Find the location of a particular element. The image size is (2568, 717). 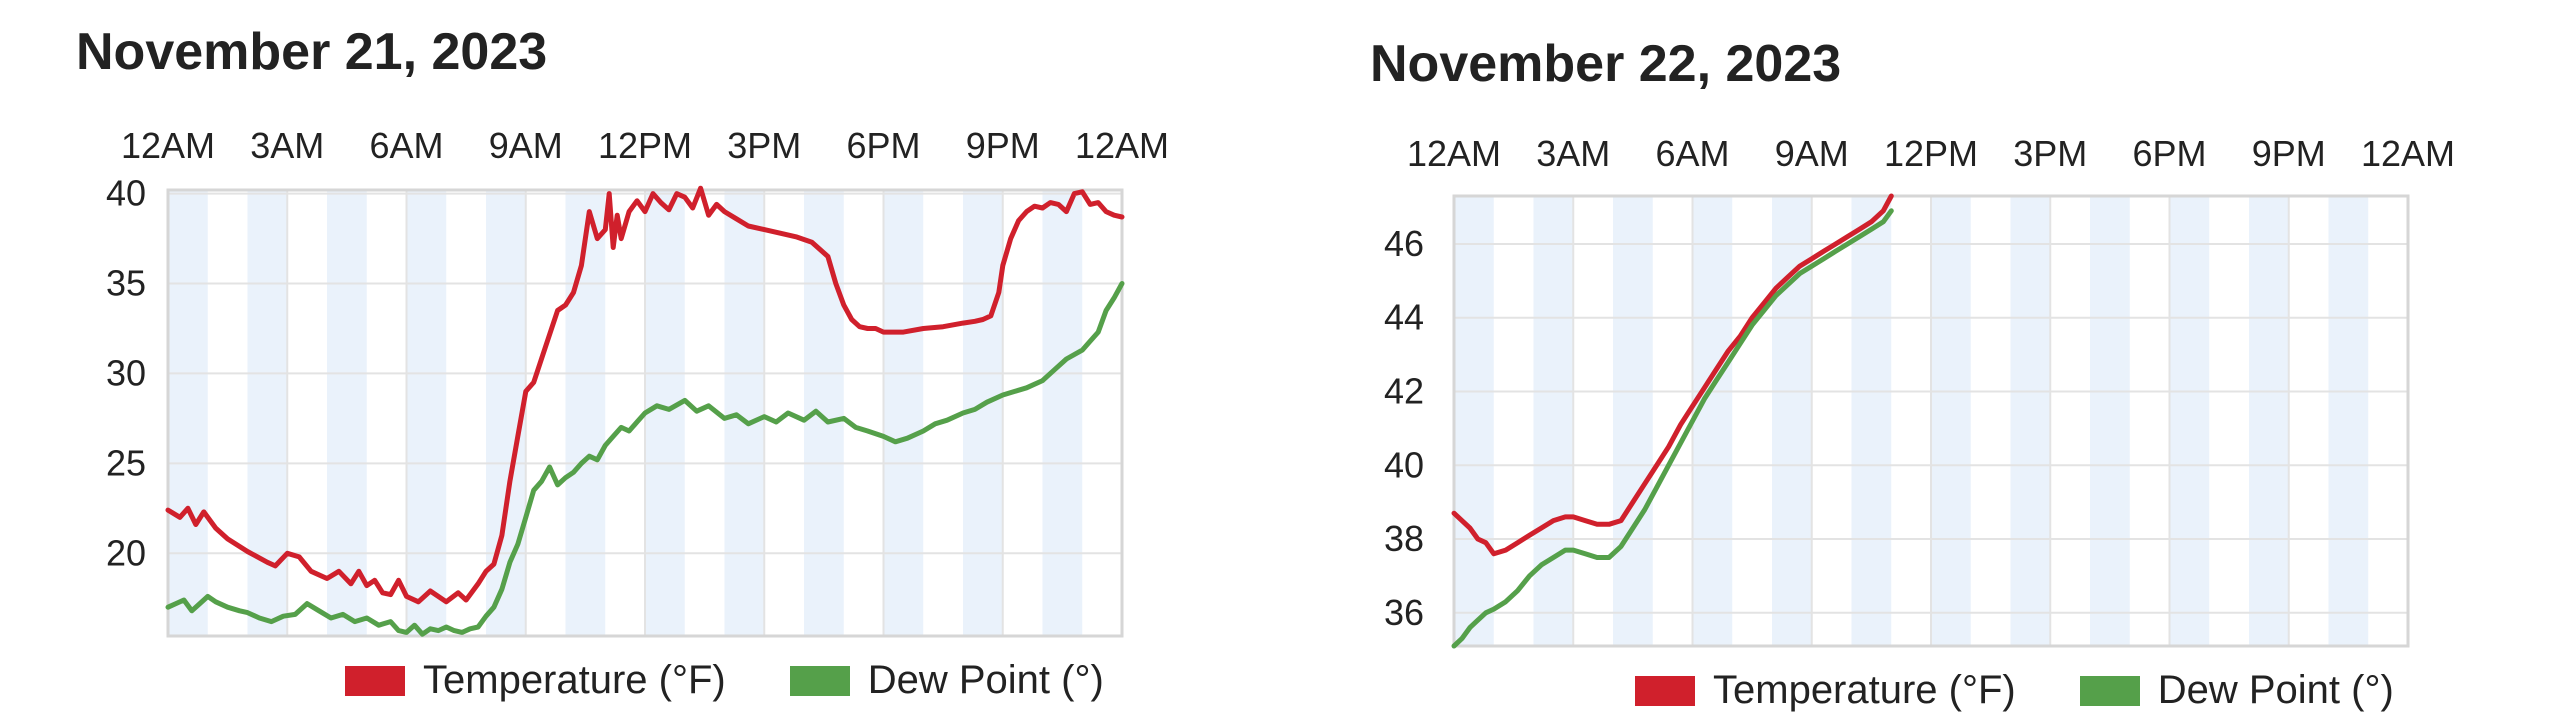

y-tick-label: 42 is located at coordinates (1404, 390).